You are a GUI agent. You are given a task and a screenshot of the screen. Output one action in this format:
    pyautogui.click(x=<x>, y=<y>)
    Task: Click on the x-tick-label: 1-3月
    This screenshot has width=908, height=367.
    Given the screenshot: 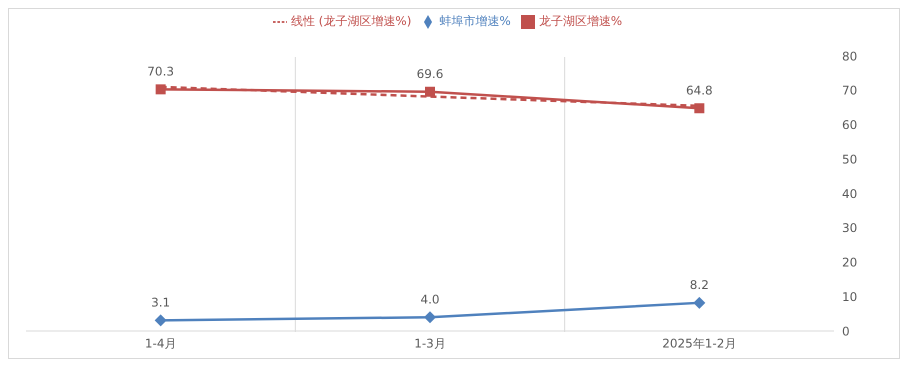 What is the action you would take?
    pyautogui.click(x=430, y=343)
    